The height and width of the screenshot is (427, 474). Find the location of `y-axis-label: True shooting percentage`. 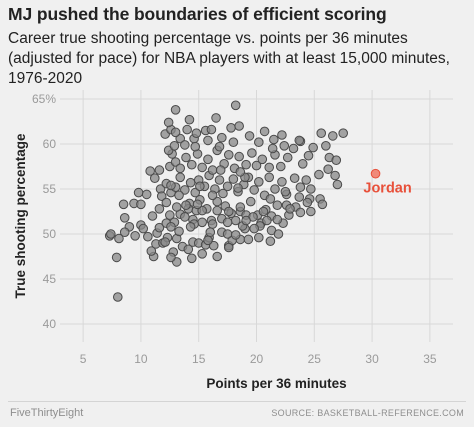

y-axis-label: True shooting percentage is located at coordinates (20, 216).